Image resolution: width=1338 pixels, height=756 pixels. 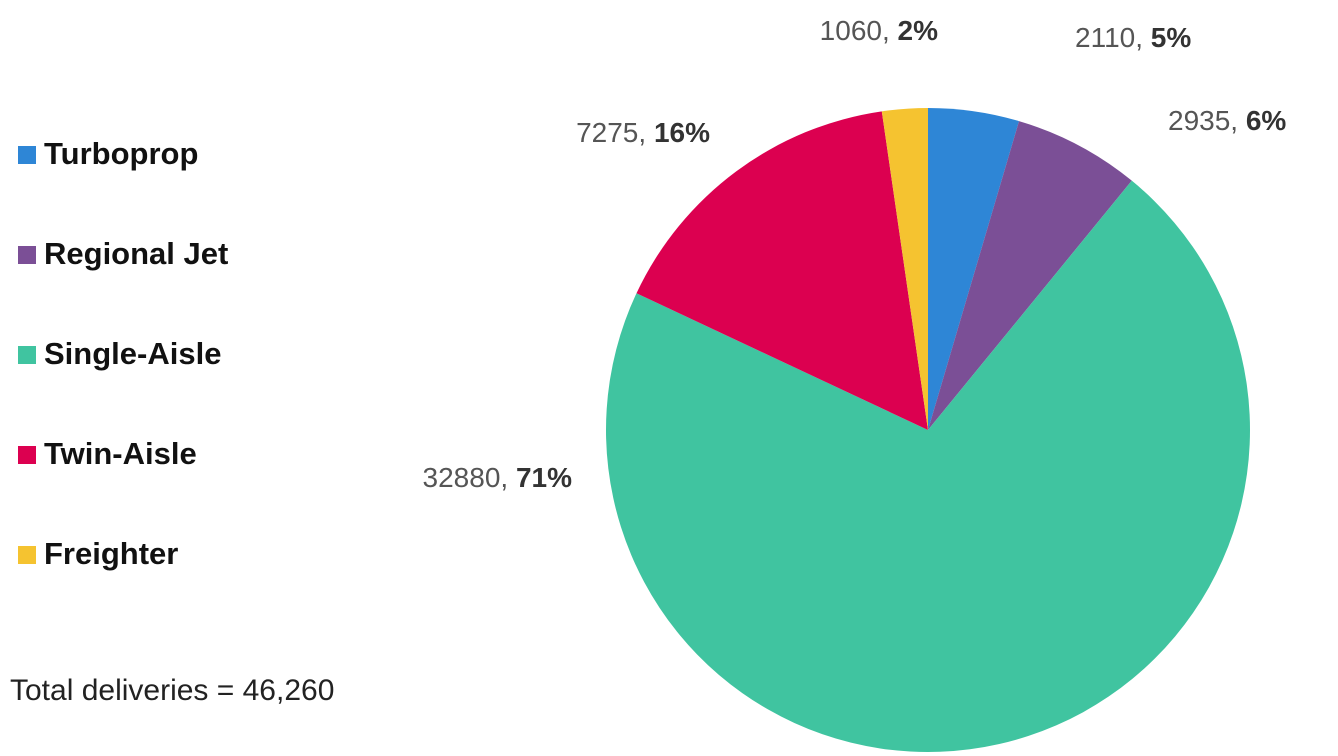 I want to click on legend-entry: Twin-Aisle, so click(x=120, y=453).